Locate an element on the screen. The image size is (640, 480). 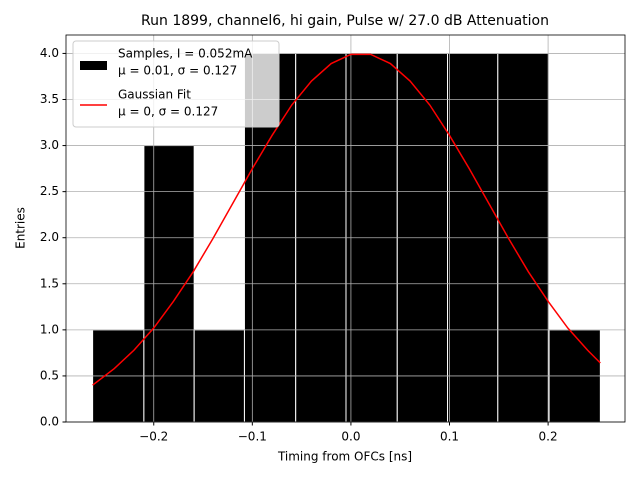
y-axis-label: Entries is located at coordinates (21, 228).